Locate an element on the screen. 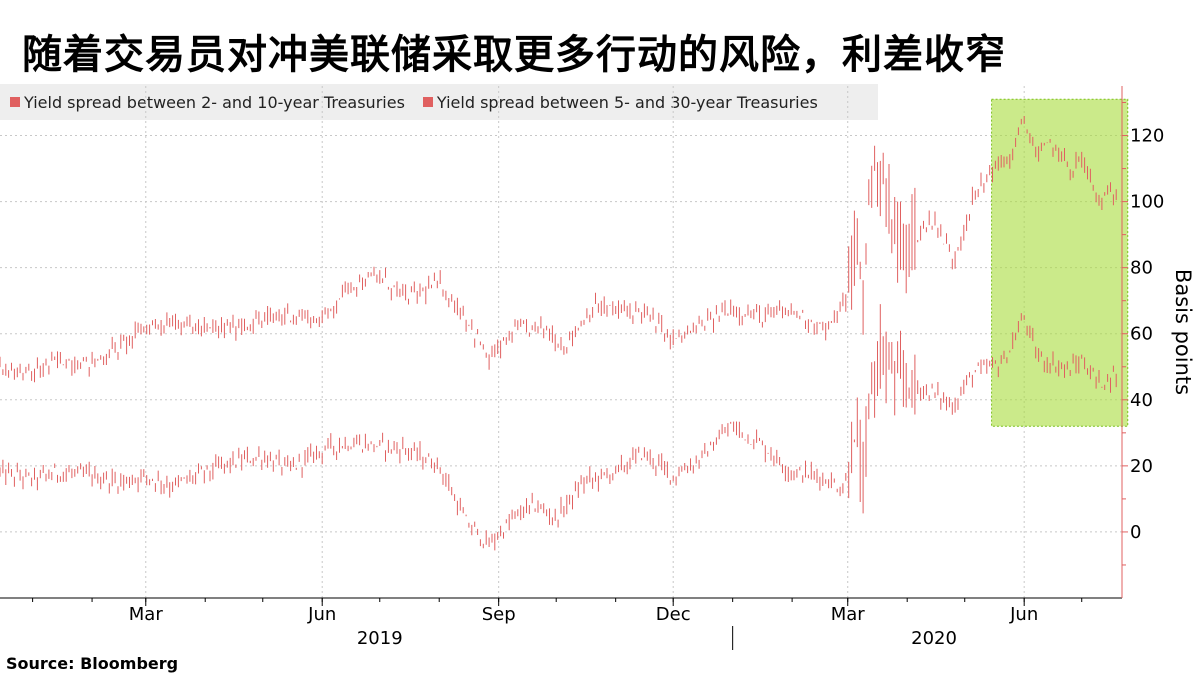 This screenshot has height=675, width=1200. y-tick-label: 80 is located at coordinates (1141, 268).